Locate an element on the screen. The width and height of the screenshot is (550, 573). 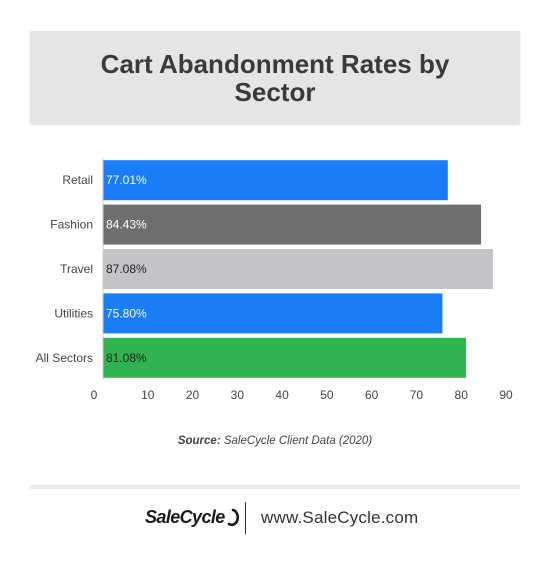
logo-text: SaleCycle is located at coordinates (185, 517).